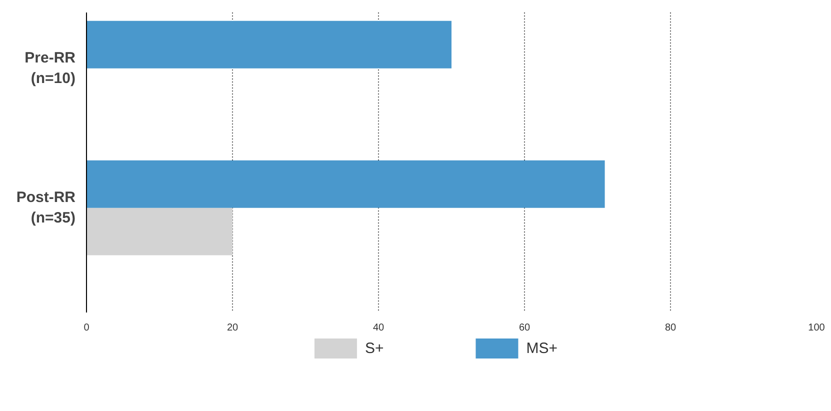 The image size is (831, 411). Describe the element at coordinates (232, 328) in the screenshot. I see `x-tick-label: 20` at that location.